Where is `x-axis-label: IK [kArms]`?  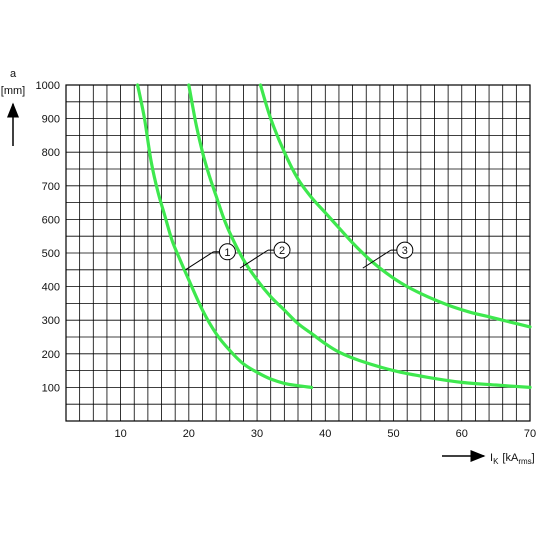 x-axis-label: IK [kArms] is located at coordinates (512, 459).